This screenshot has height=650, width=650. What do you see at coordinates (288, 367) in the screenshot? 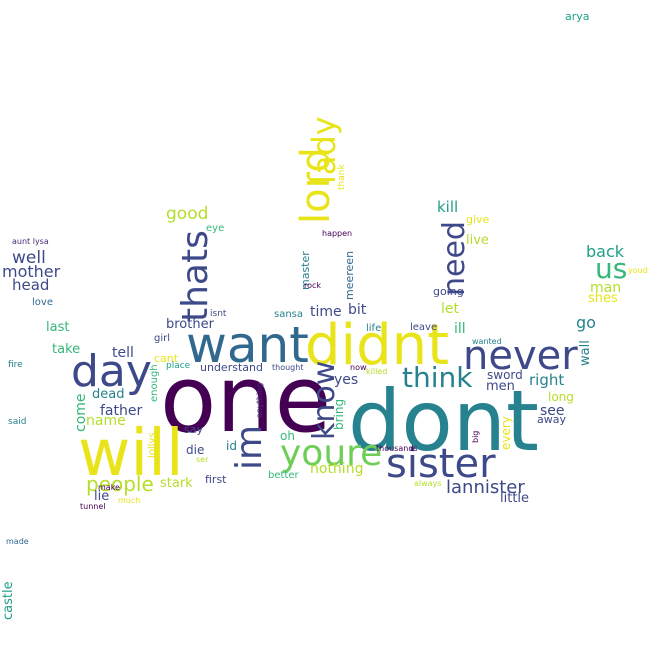
I see `word-thought: thought` at bounding box center [288, 367].